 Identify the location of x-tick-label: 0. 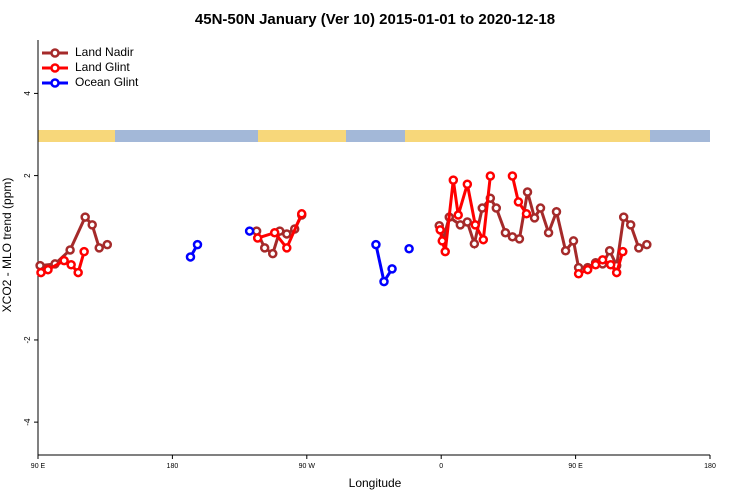
(441, 466).